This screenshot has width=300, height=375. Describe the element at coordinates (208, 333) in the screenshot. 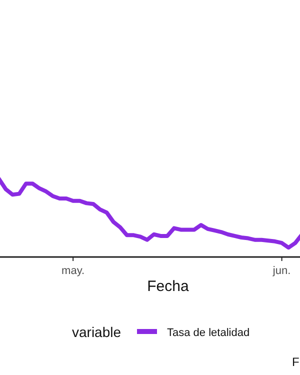

I see `legend-label: Tasa de letalidad` at that location.